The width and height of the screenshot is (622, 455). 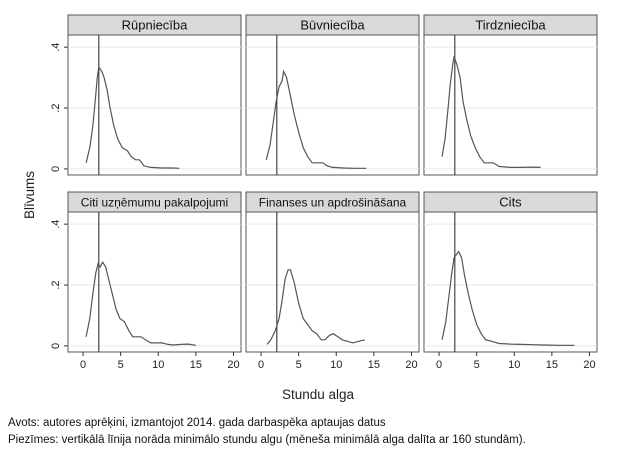 What do you see at coordinates (332, 25) in the screenshot?
I see `panel-title: Būvniecība` at bounding box center [332, 25].